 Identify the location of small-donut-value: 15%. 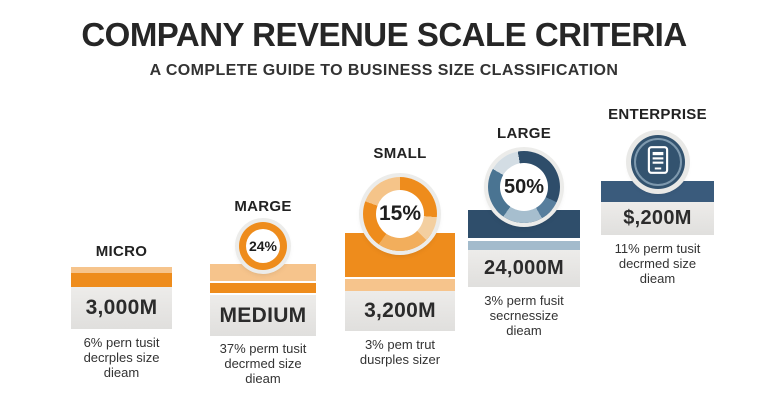
(400, 214).